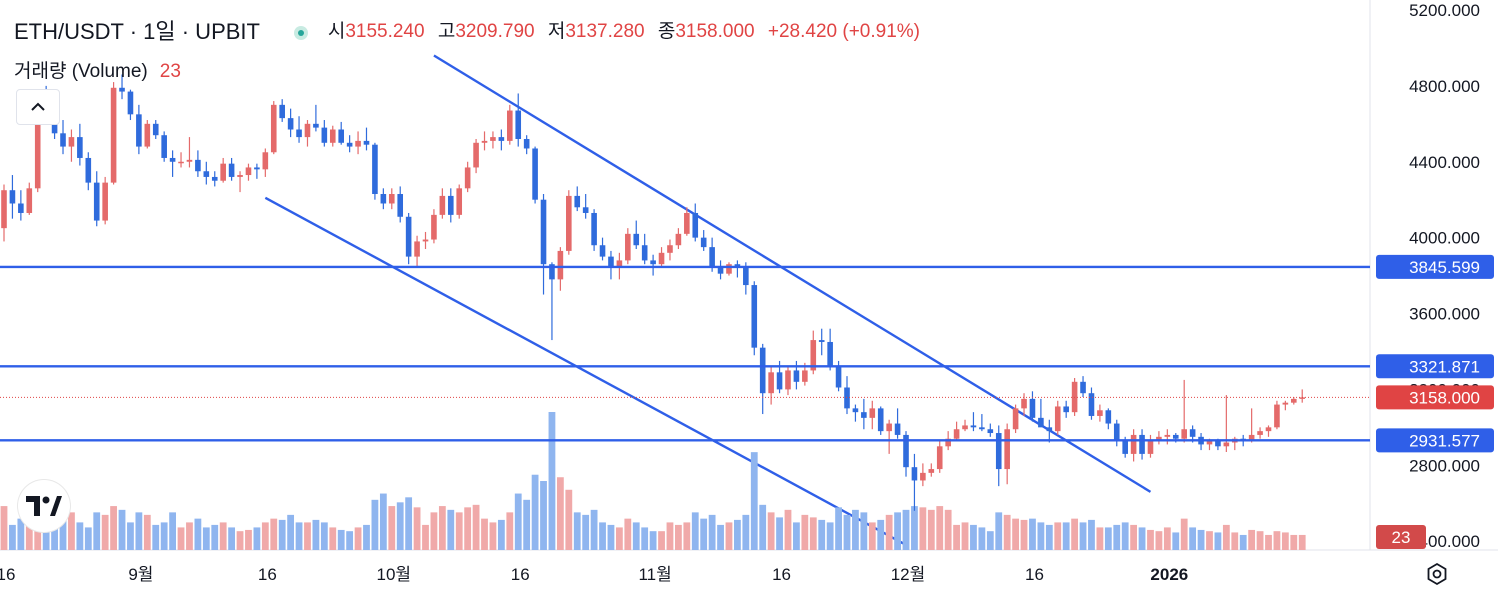 This screenshot has height=598, width=1498. I want to click on price-tick-label: 4800.000, so click(1444, 86).